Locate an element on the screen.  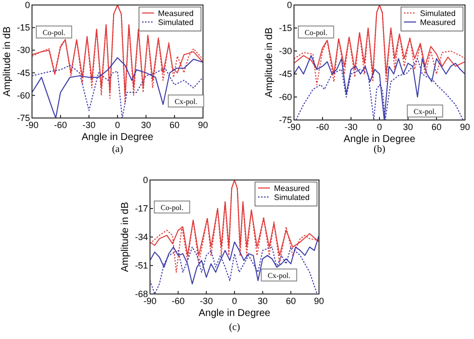
y-tick-label: -51 is located at coordinates (141, 265).